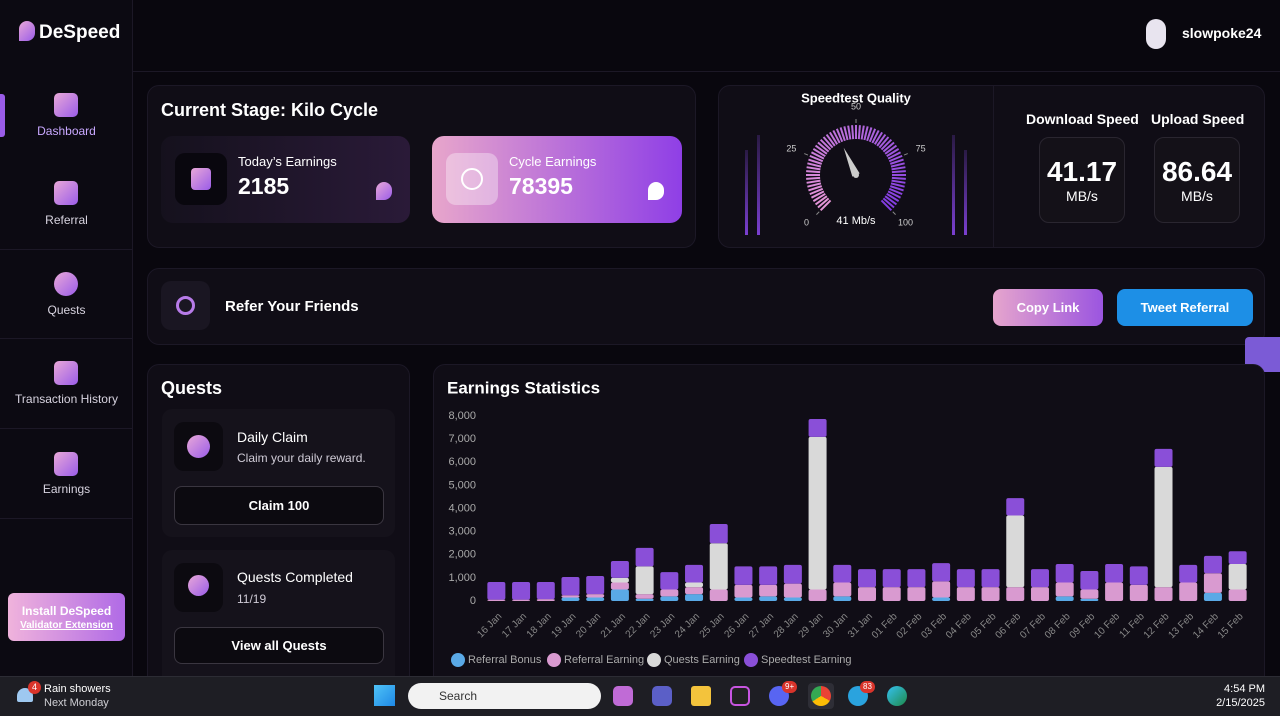 Image resolution: width=1280 pixels, height=716 pixels. Describe the element at coordinates (462, 485) in the screenshot. I see `y-tick-label: 5,000` at that location.